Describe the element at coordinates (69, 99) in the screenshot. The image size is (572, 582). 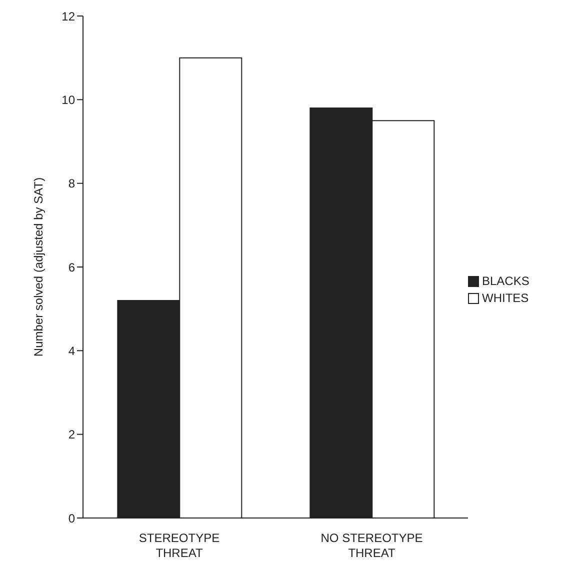
I see `y-tick-label: 10` at that location.